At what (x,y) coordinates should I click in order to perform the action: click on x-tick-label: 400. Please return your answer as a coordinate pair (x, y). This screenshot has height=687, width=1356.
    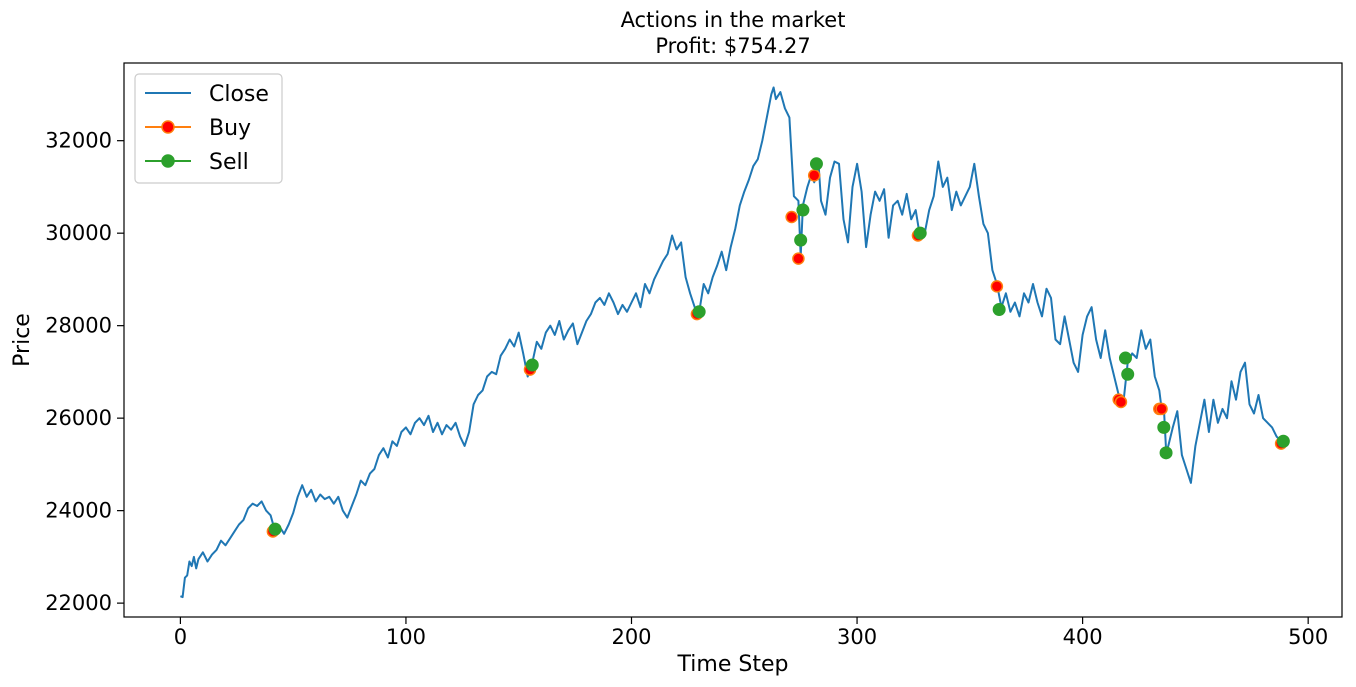
    Looking at the image, I should click on (1083, 637).